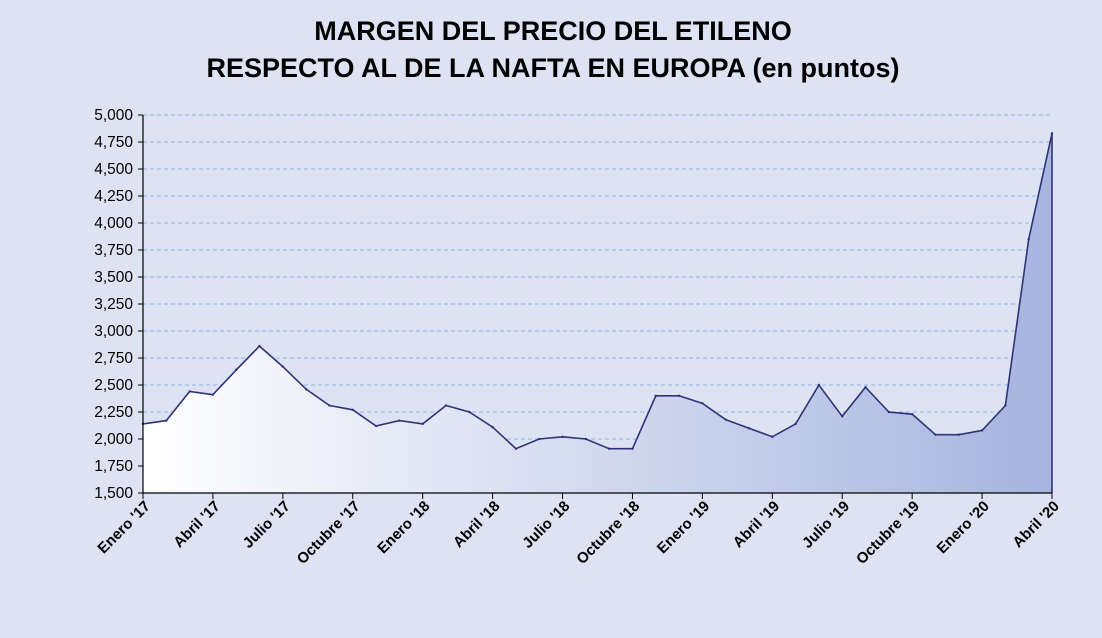 The height and width of the screenshot is (638, 1102). Describe the element at coordinates (113, 169) in the screenshot. I see `y-tick-label: 4,500` at that location.